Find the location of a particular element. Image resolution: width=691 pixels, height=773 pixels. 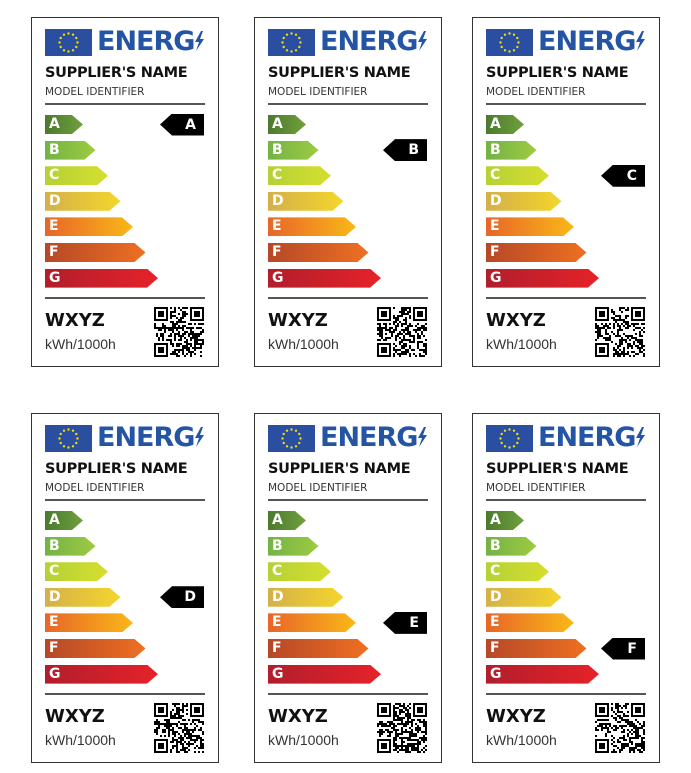

rating-letter: E is located at coordinates (414, 622).